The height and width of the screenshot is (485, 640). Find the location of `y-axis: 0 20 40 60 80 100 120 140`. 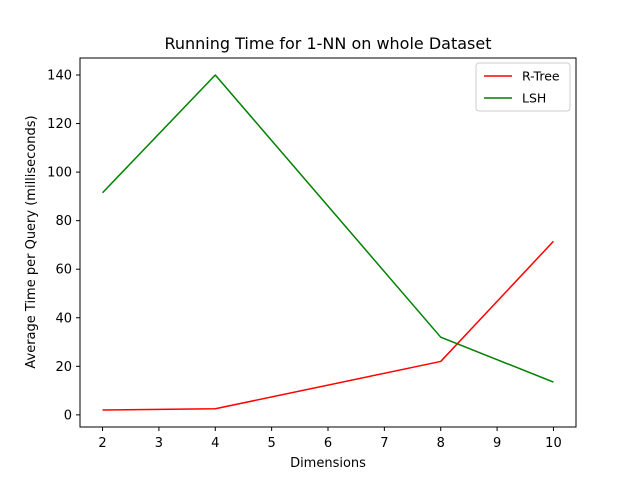

y-axis: 0 20 40 60 80 100 120 140 is located at coordinates (63, 245).